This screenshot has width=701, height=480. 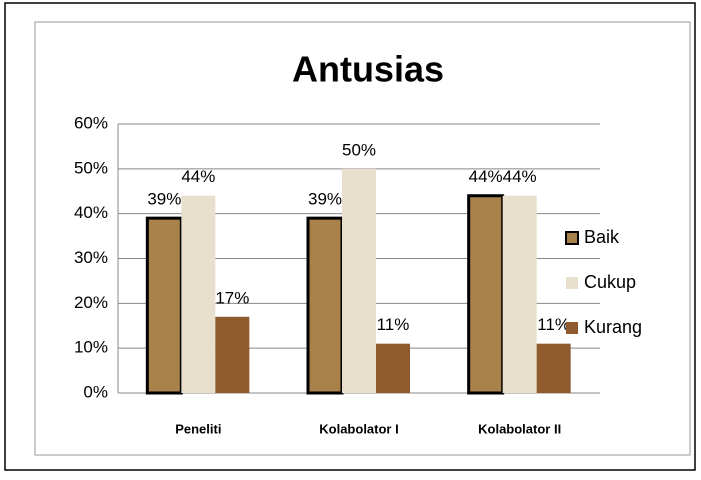 I want to click on y-tick-label: 10%, so click(x=91, y=347).